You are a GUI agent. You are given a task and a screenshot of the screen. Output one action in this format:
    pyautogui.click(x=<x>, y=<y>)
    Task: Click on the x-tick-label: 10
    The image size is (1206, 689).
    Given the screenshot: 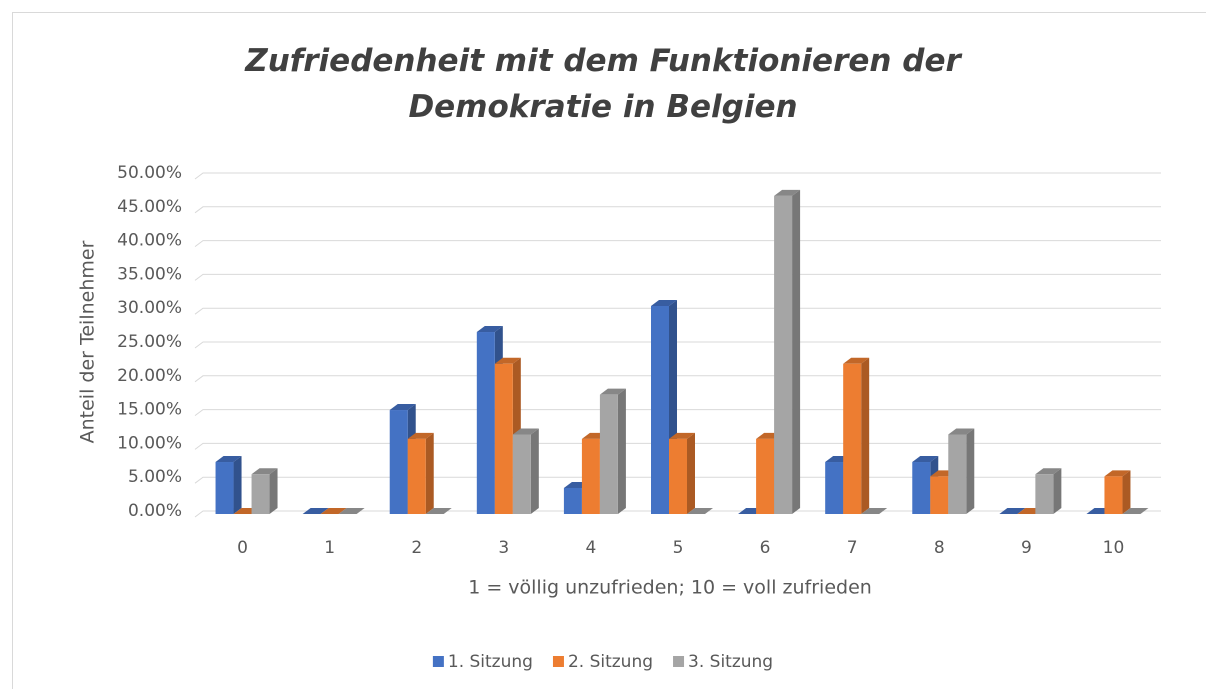 What is the action you would take?
    pyautogui.click(x=1114, y=548)
    